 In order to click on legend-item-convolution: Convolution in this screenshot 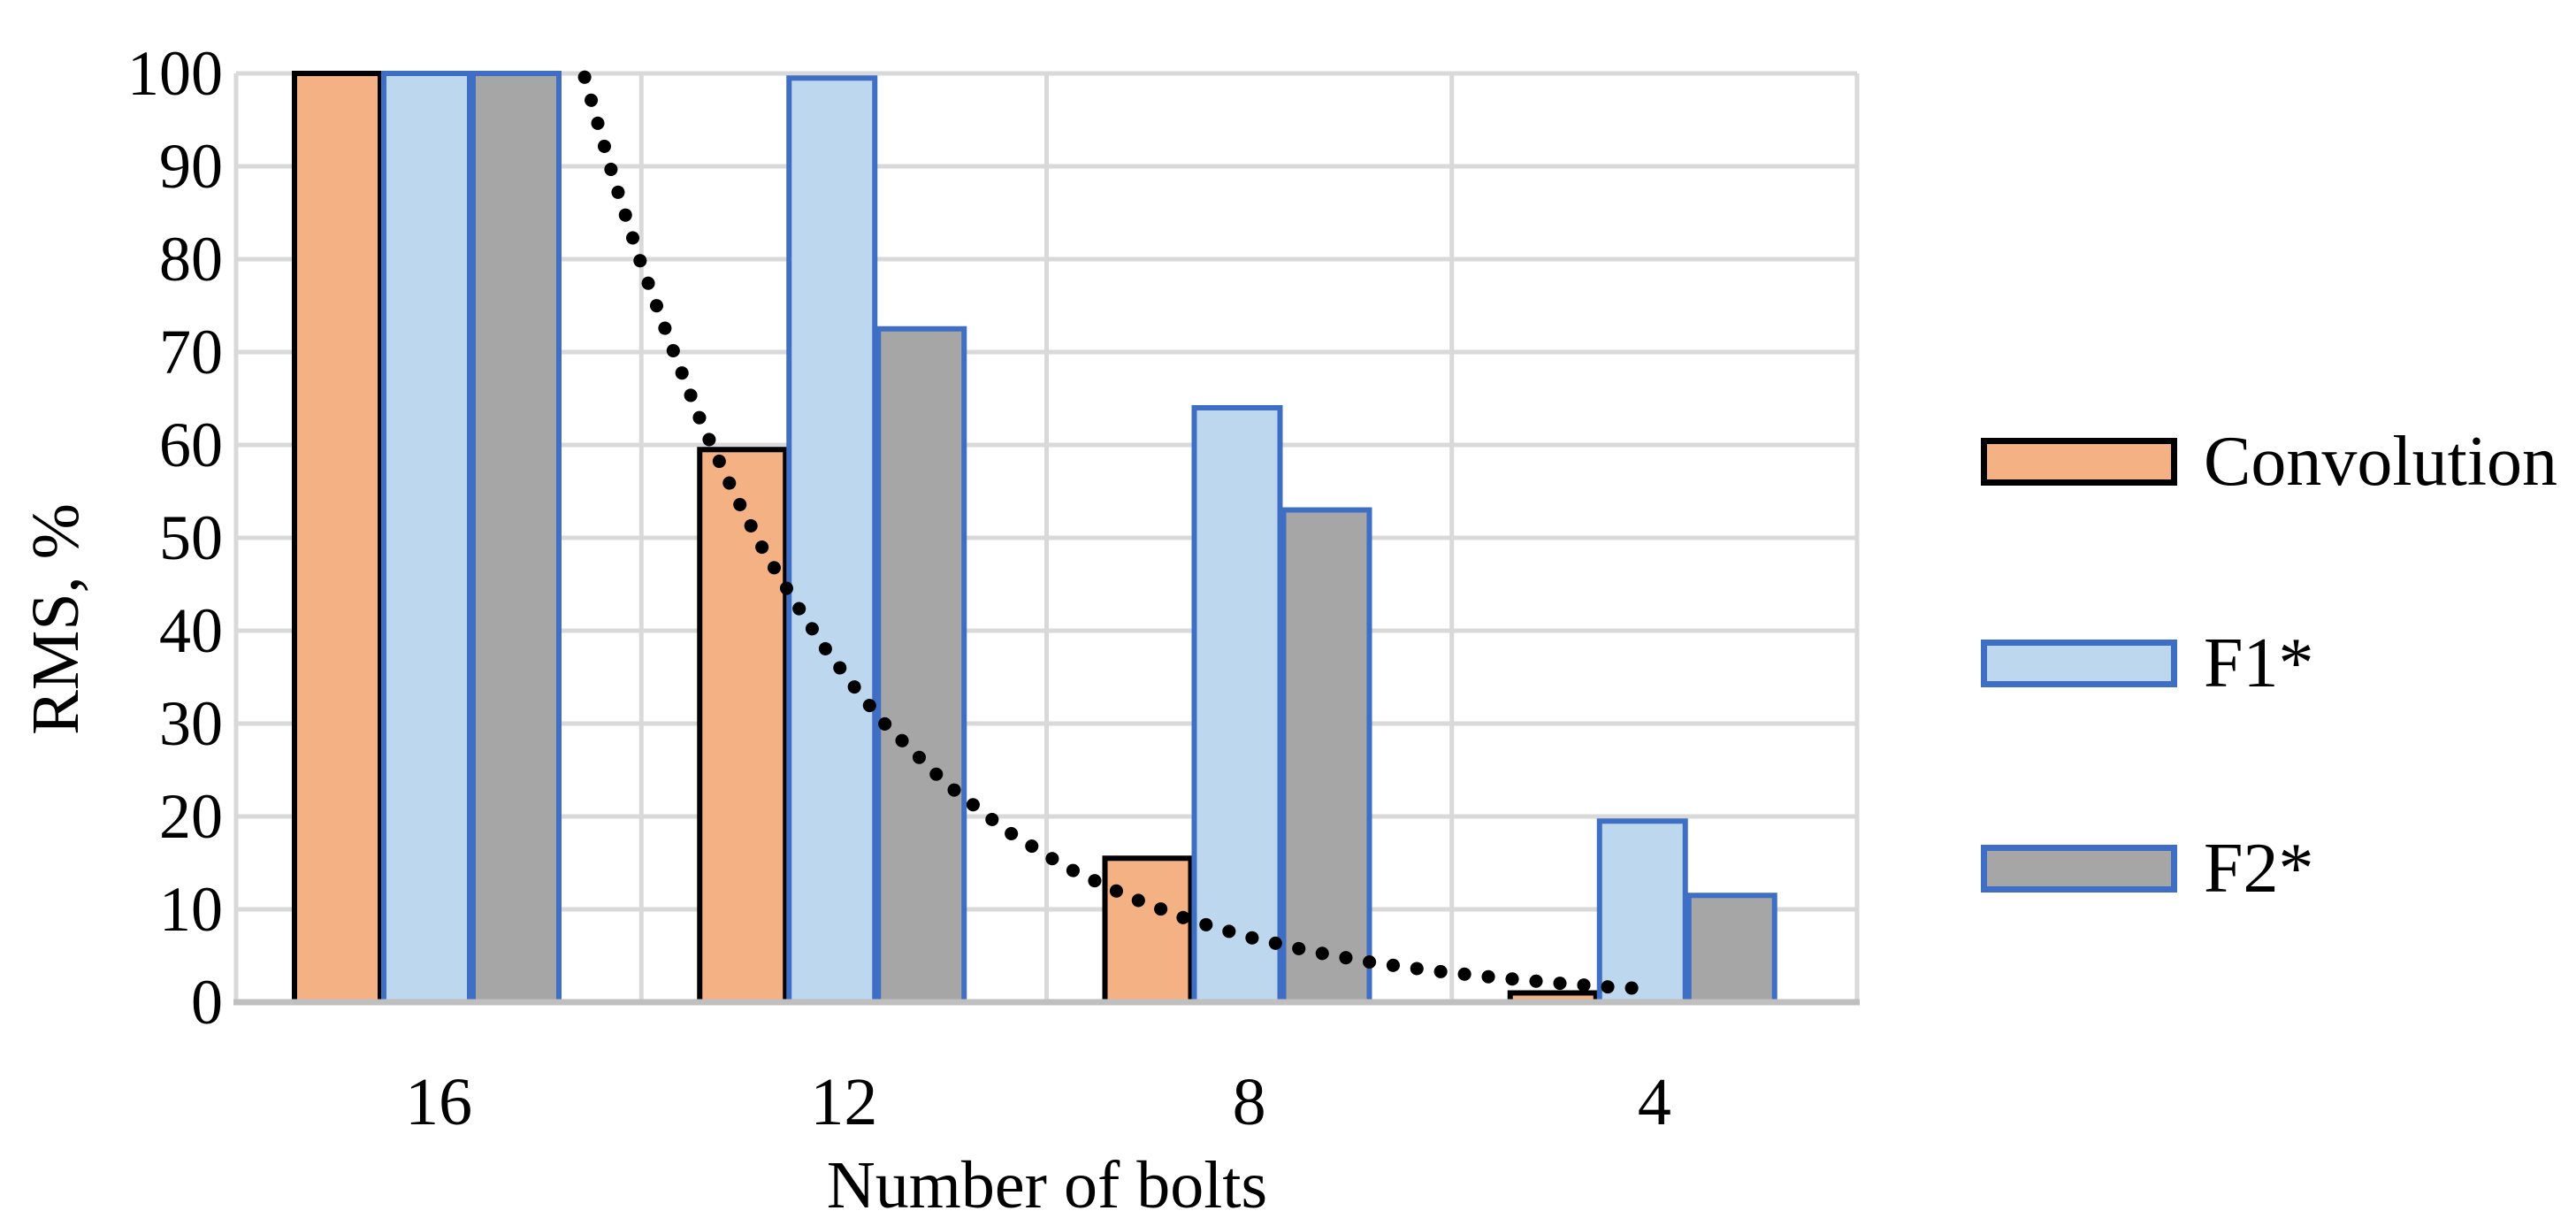, I will do `click(2269, 461)`.